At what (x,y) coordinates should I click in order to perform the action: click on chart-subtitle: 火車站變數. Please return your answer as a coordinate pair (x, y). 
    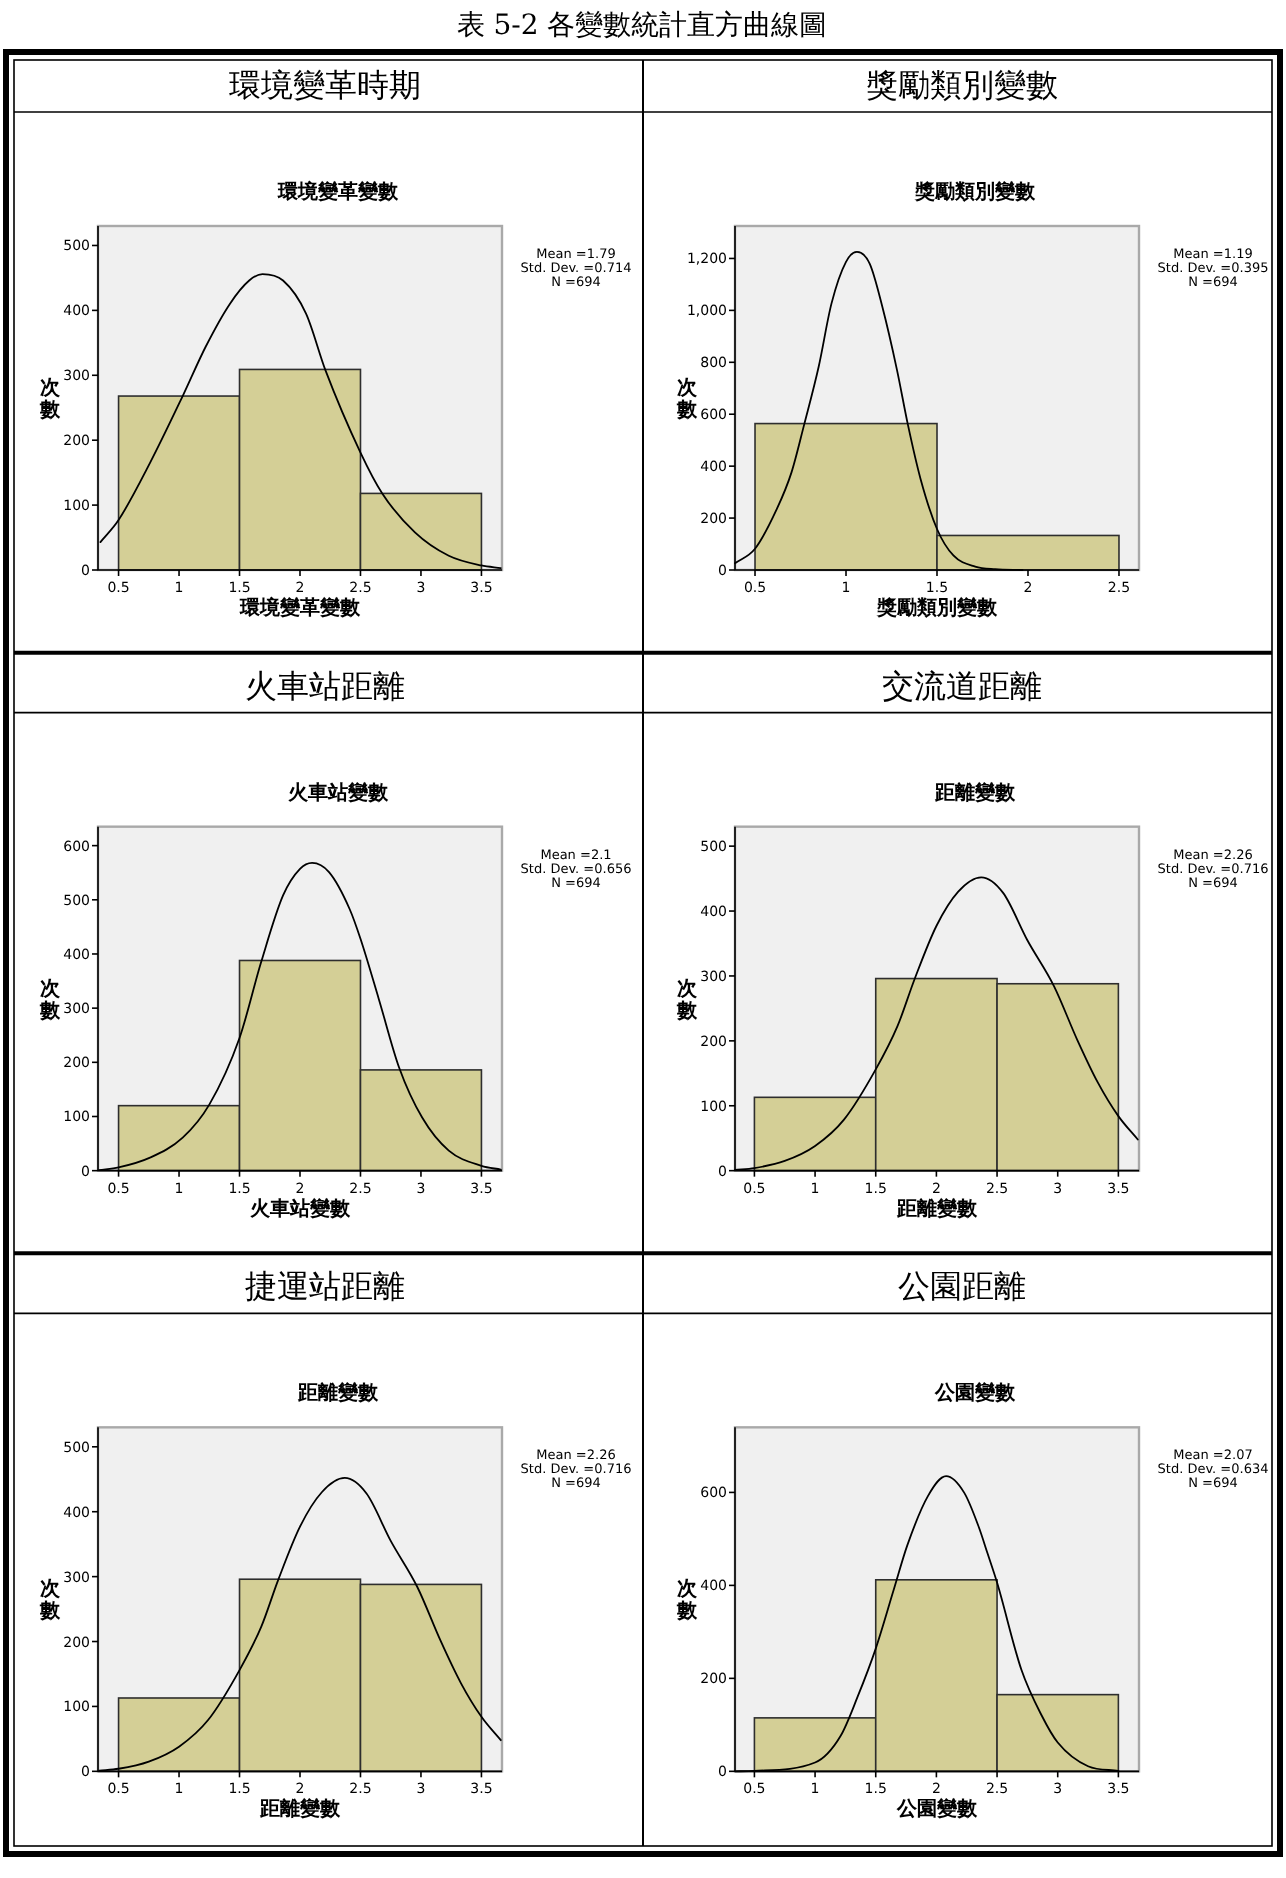
    Looking at the image, I should click on (339, 792).